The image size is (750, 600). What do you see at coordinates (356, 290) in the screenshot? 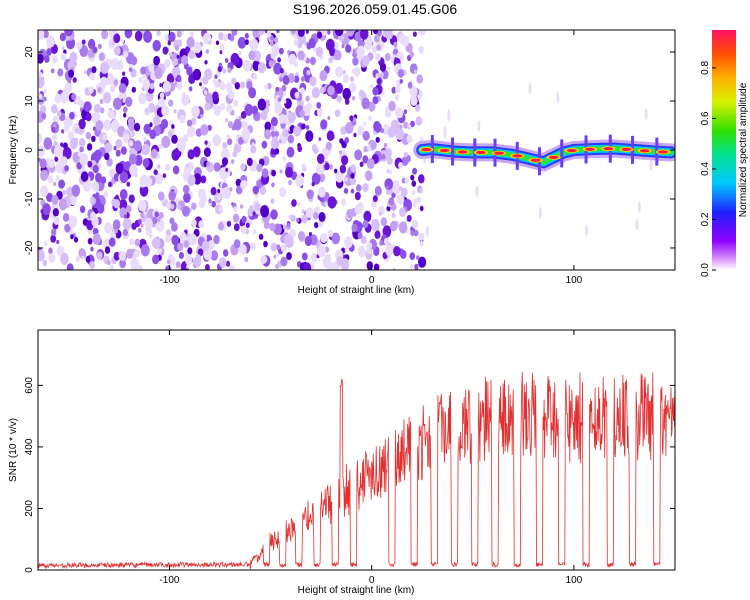
I see `top-x-axis-label: Height of straight line (km)` at bounding box center [356, 290].